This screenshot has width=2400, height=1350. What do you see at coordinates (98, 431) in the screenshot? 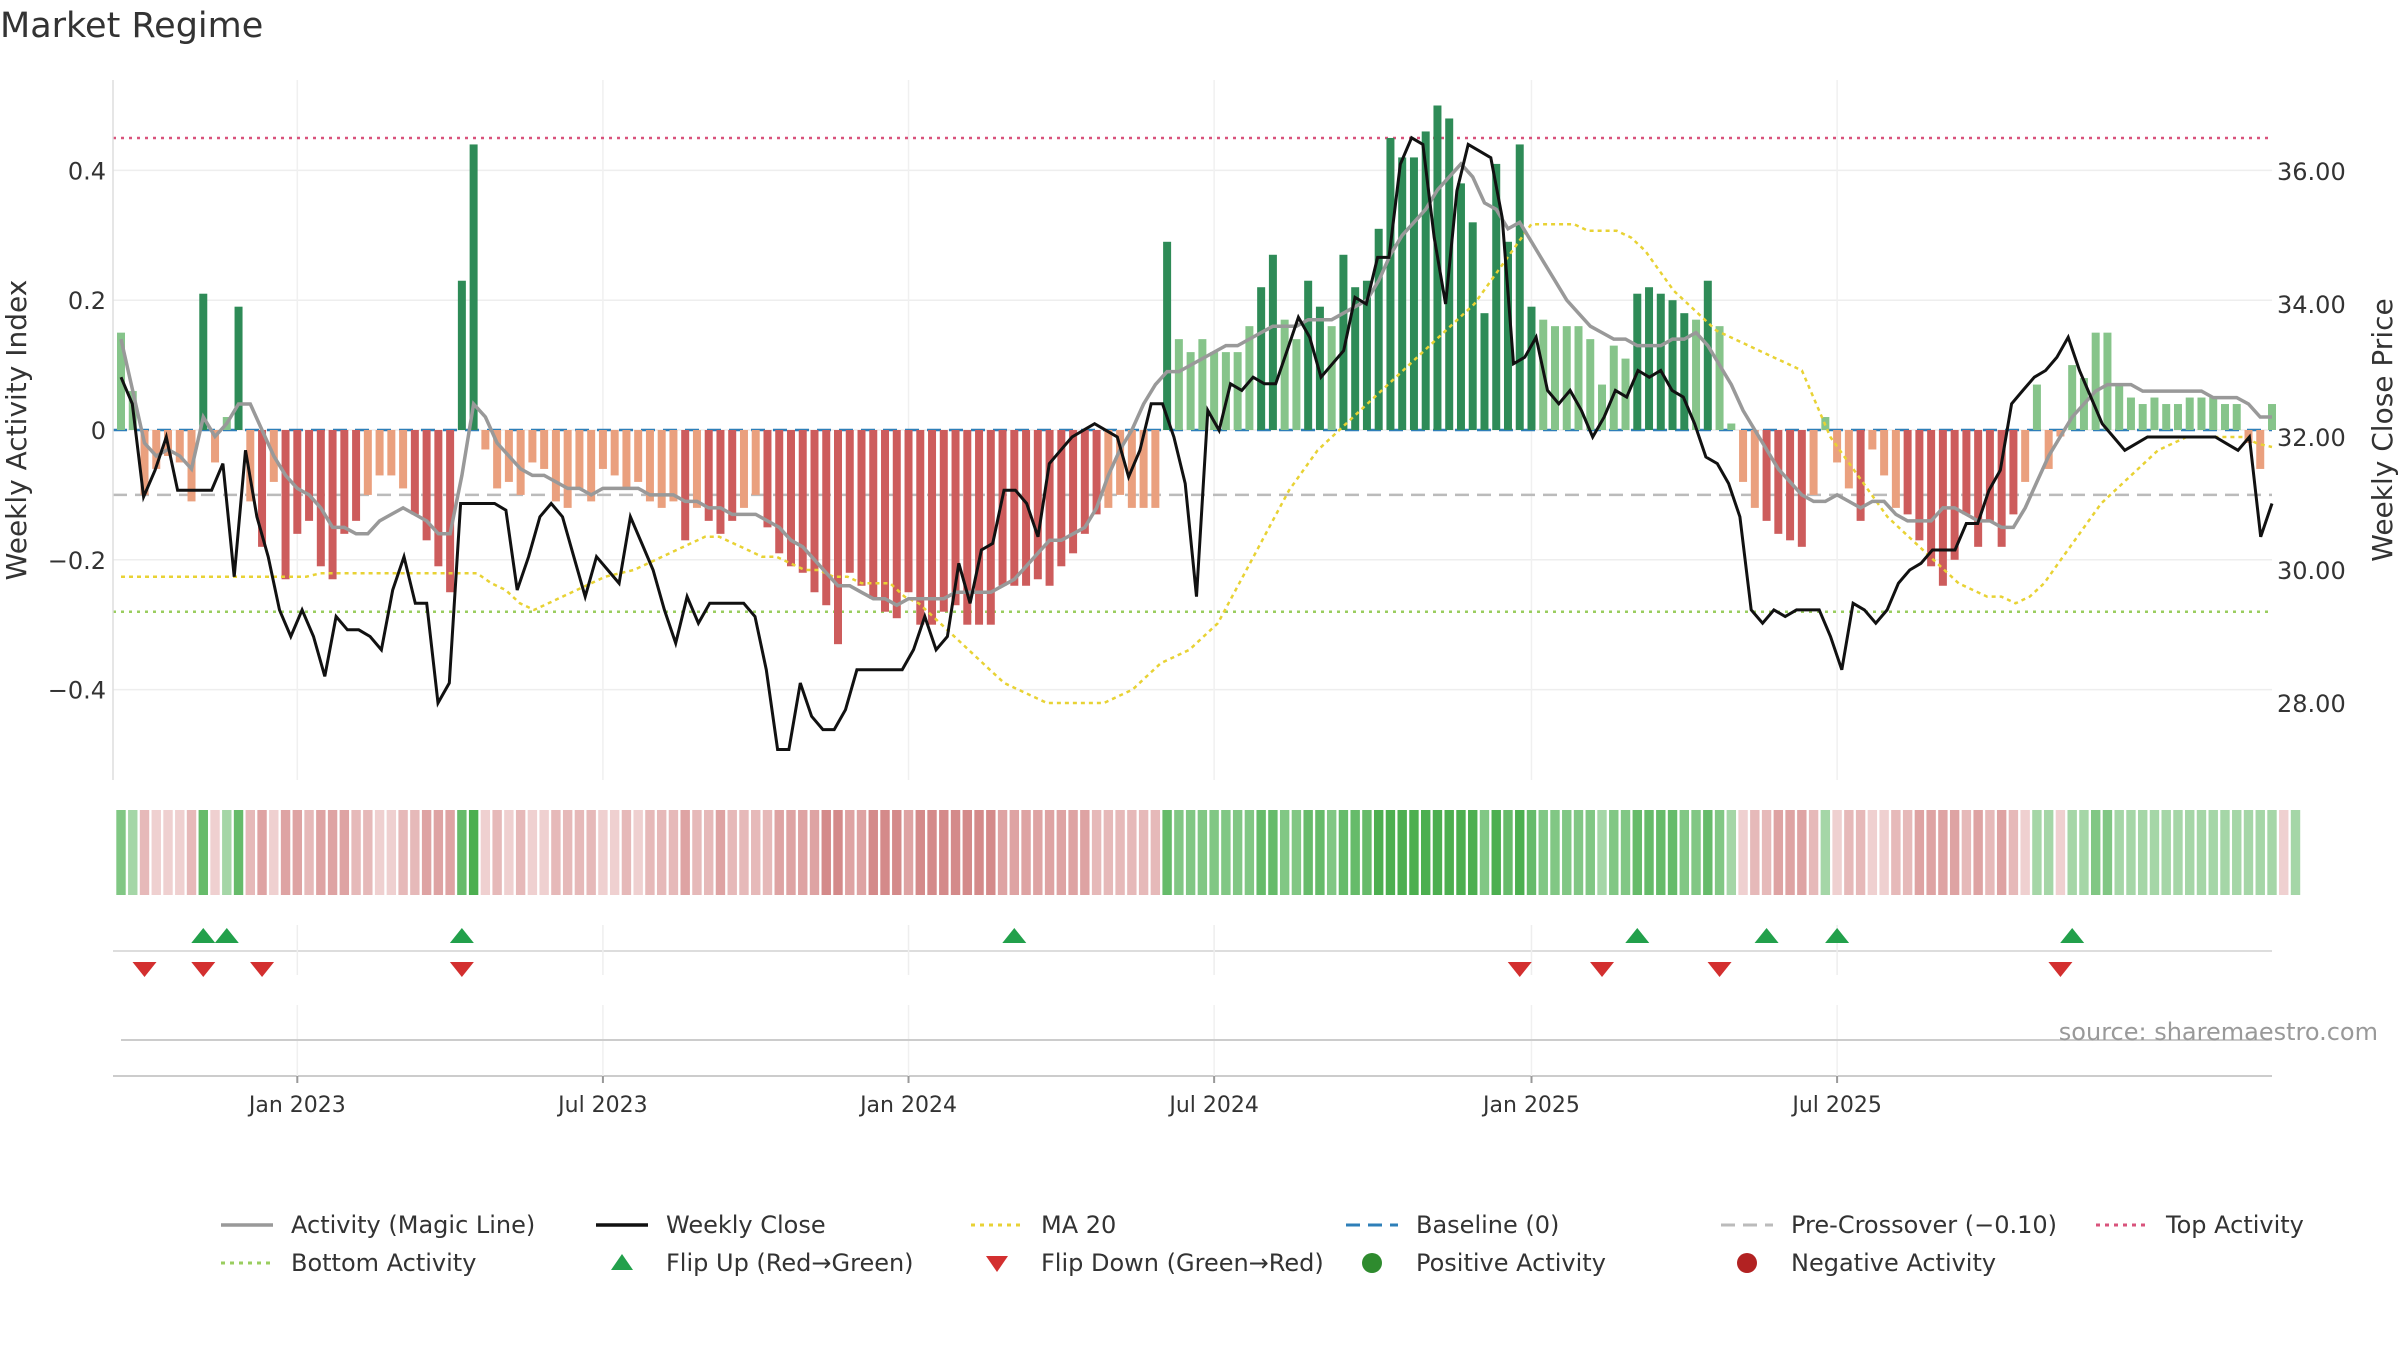
I see `y-tick-label-left: 0` at bounding box center [98, 431].